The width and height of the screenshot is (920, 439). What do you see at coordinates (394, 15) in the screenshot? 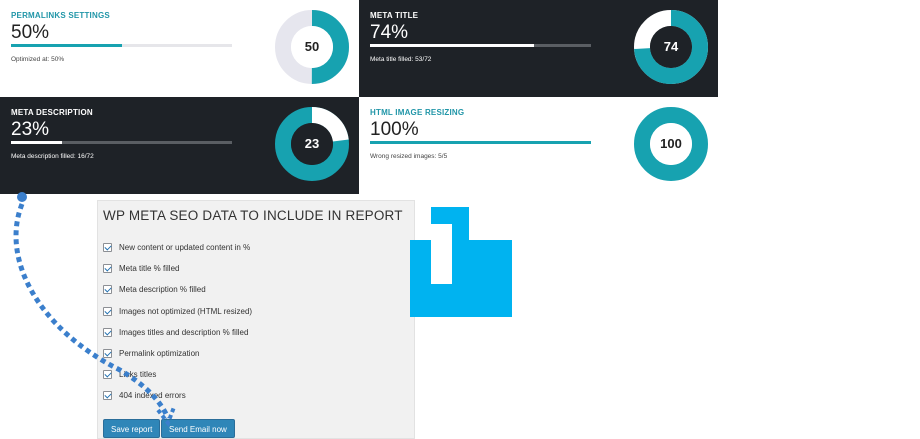
I see `card-title: META TITLE` at bounding box center [394, 15].